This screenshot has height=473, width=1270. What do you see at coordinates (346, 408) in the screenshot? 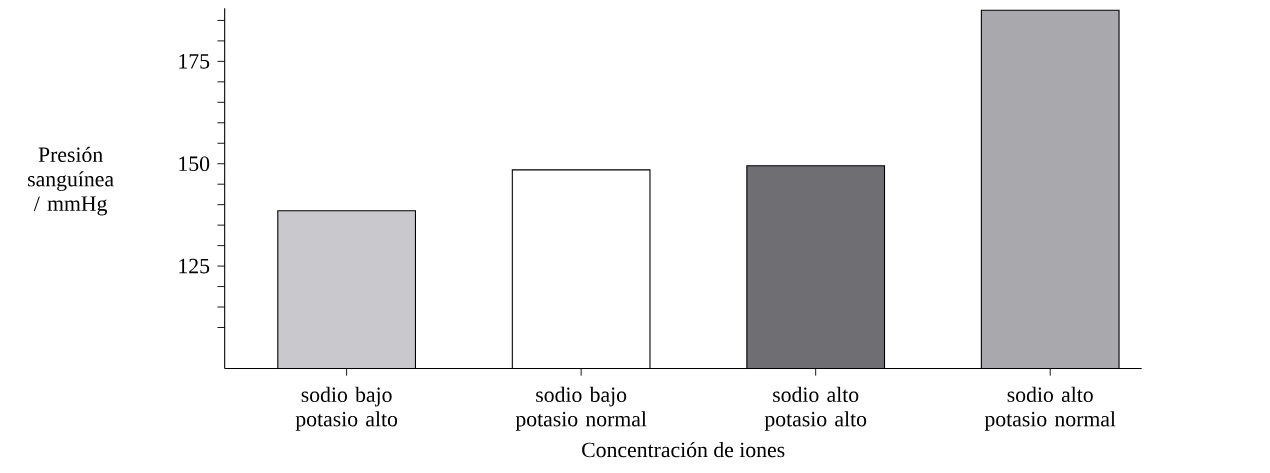
I see `x-tick-label: sodio bajo potasio alto` at bounding box center [346, 408].